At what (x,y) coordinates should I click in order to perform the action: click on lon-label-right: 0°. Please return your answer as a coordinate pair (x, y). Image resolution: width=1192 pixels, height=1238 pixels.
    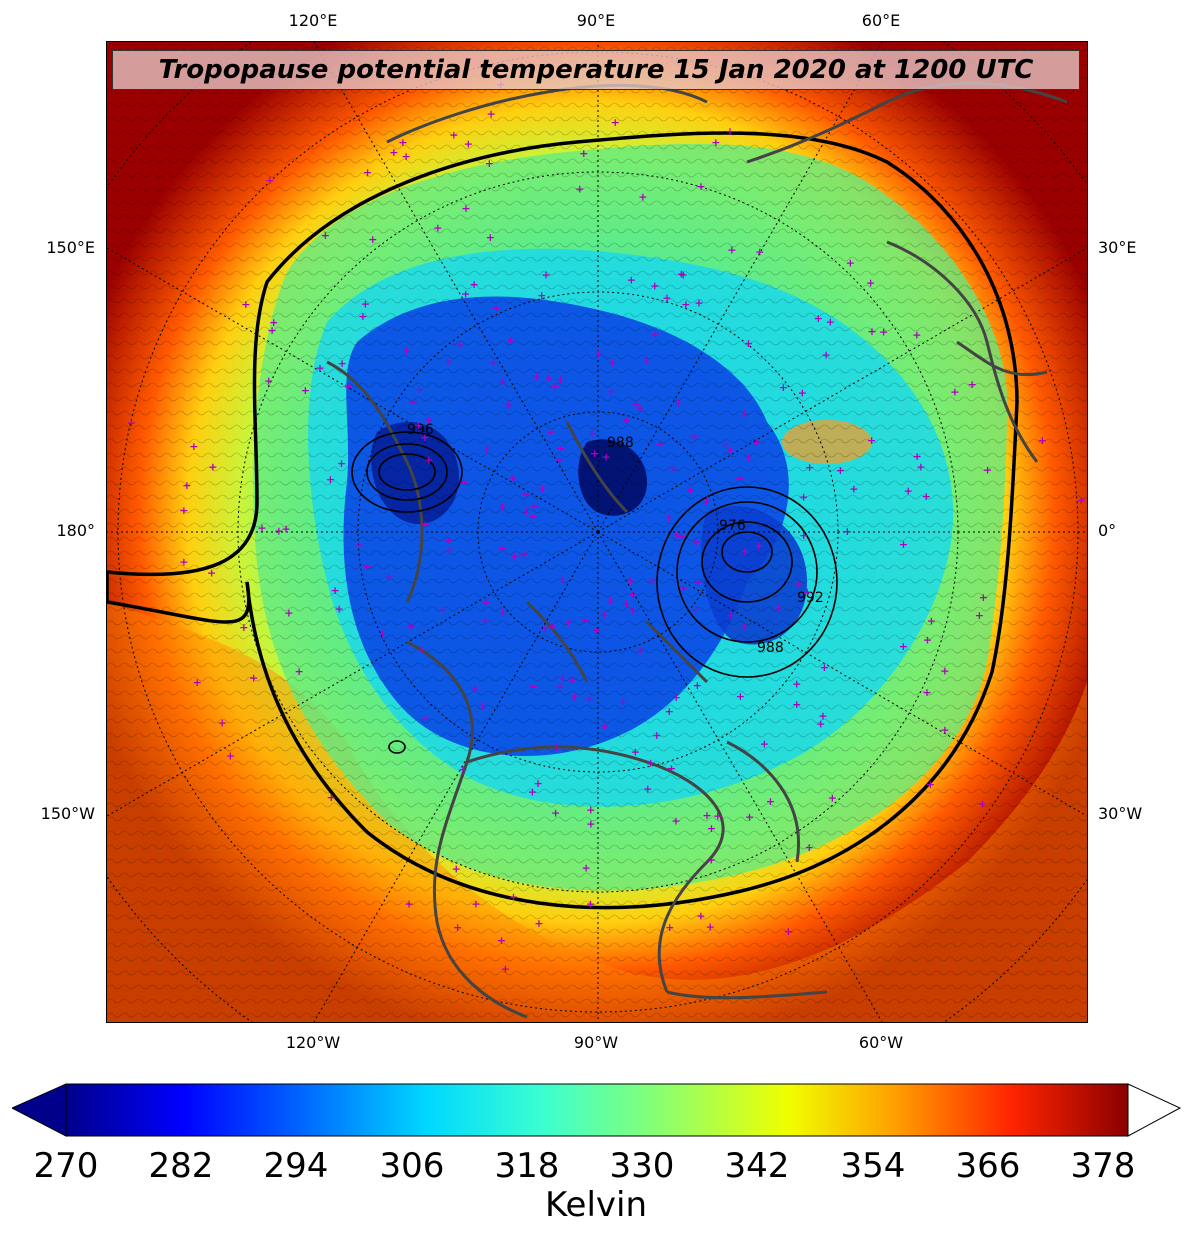
    Looking at the image, I should click on (1107, 530).